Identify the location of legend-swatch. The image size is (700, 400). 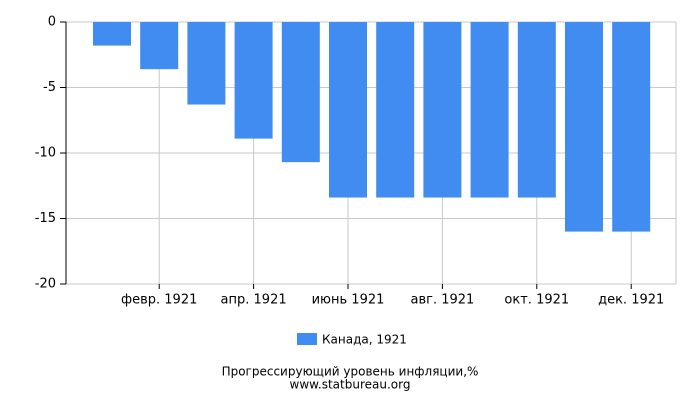
(307, 339).